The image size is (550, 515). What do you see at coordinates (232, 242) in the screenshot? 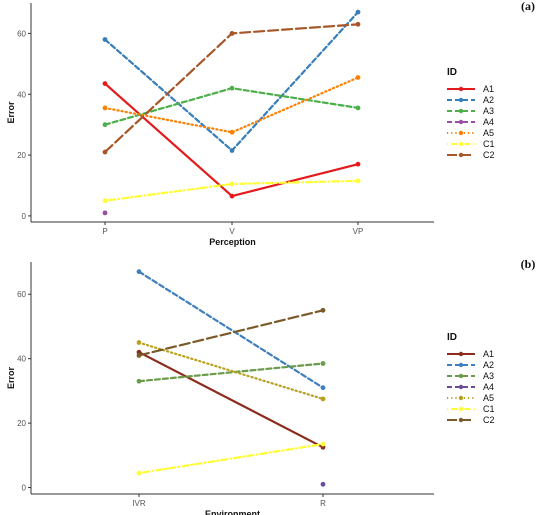
I see `x-axis-title: Perception` at bounding box center [232, 242].